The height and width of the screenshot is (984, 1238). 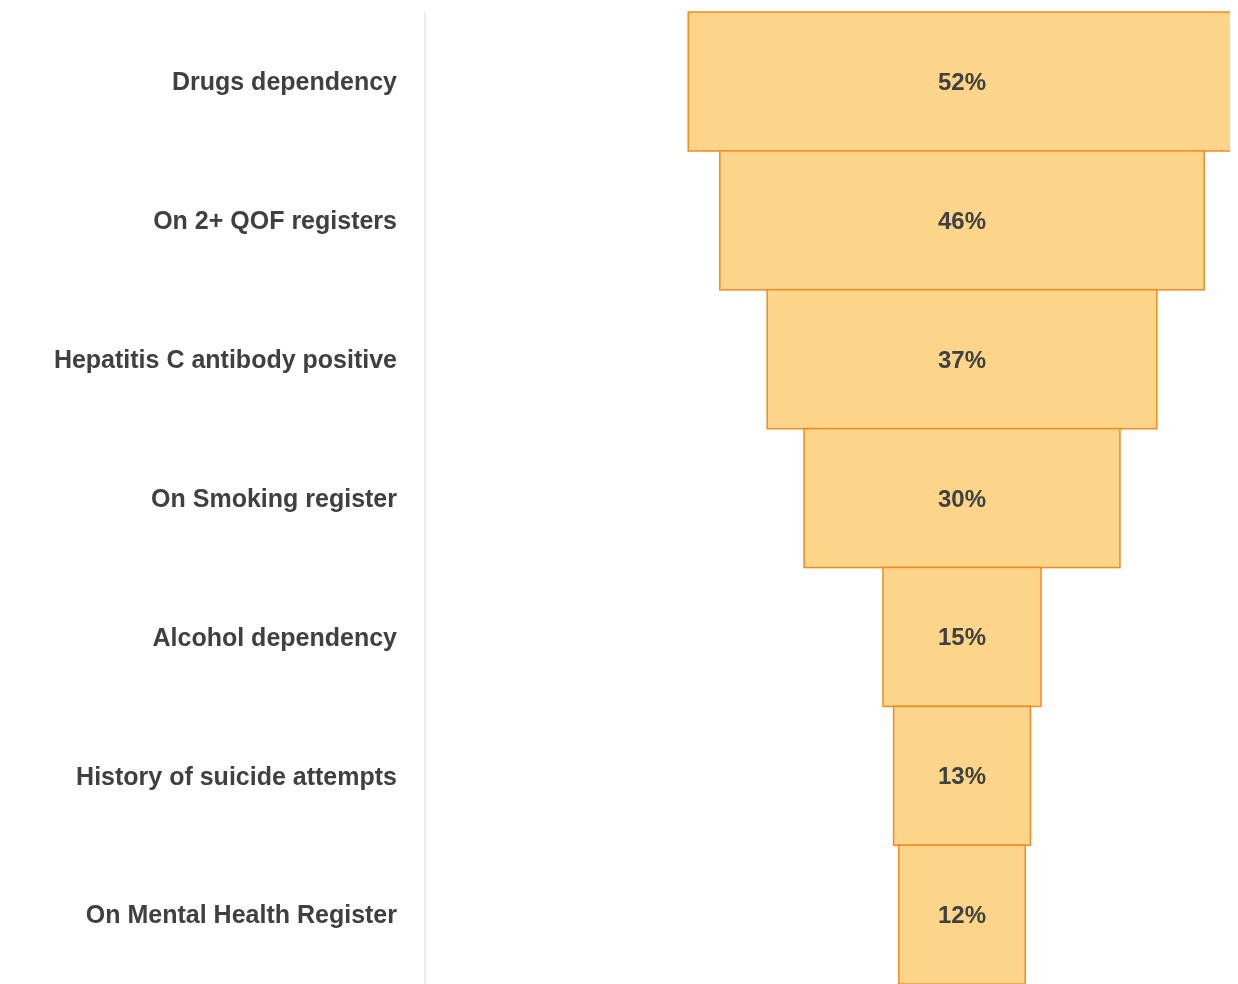 I want to click on data-label: 46%, so click(x=962, y=220).